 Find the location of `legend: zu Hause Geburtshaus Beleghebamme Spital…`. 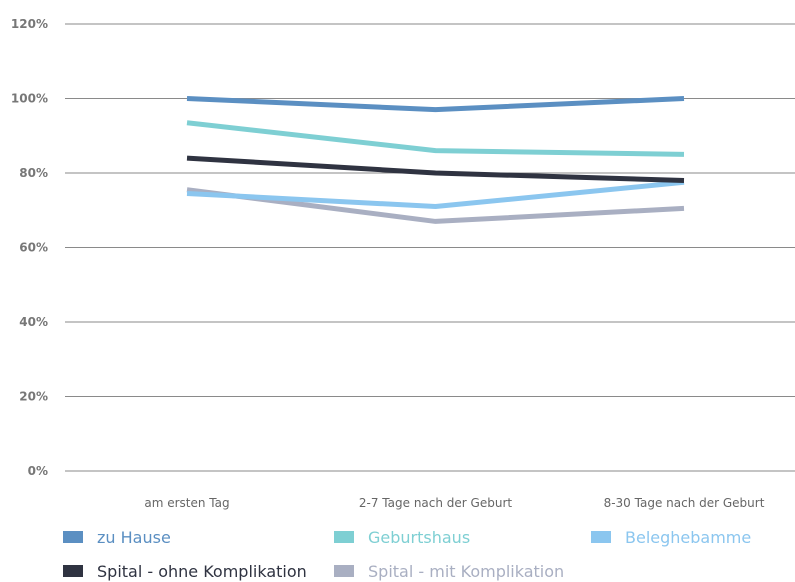

legend: zu Hause Geburtshaus Beleghebamme Spital… is located at coordinates (397, 551).